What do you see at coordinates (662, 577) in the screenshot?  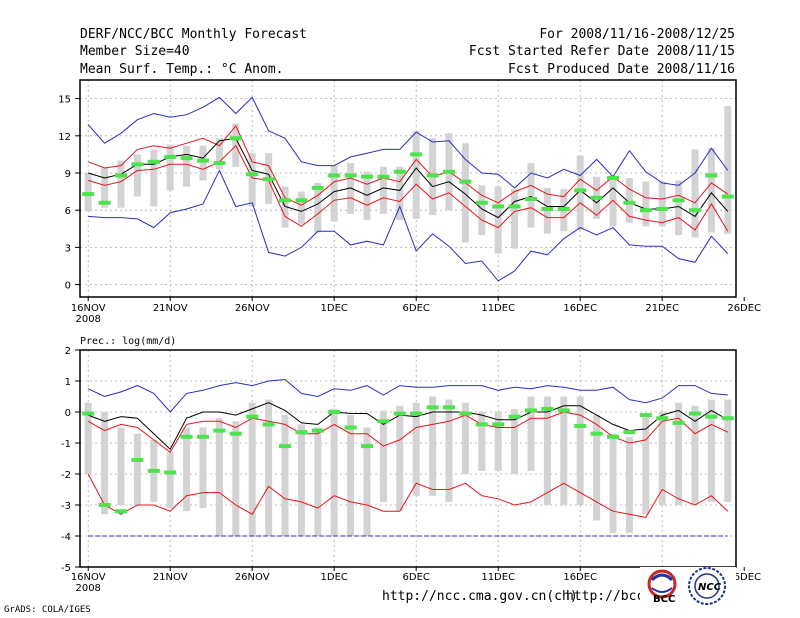 I see `x-tick-label: 21DEC` at bounding box center [662, 577].